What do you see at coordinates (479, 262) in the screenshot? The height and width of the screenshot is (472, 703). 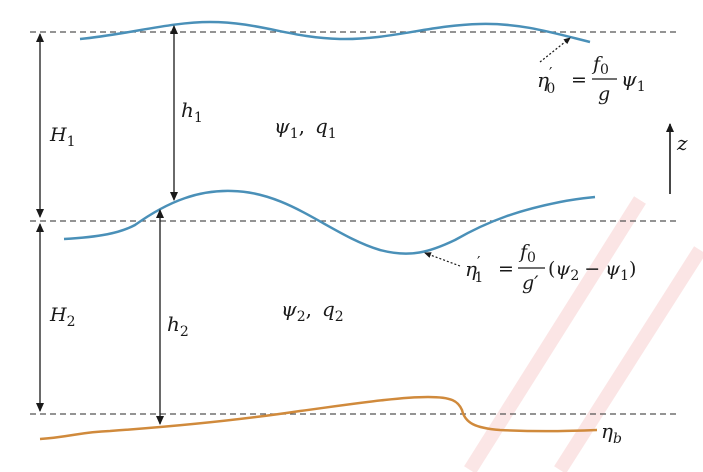 I see `eta1-prime: ′` at bounding box center [479, 262].